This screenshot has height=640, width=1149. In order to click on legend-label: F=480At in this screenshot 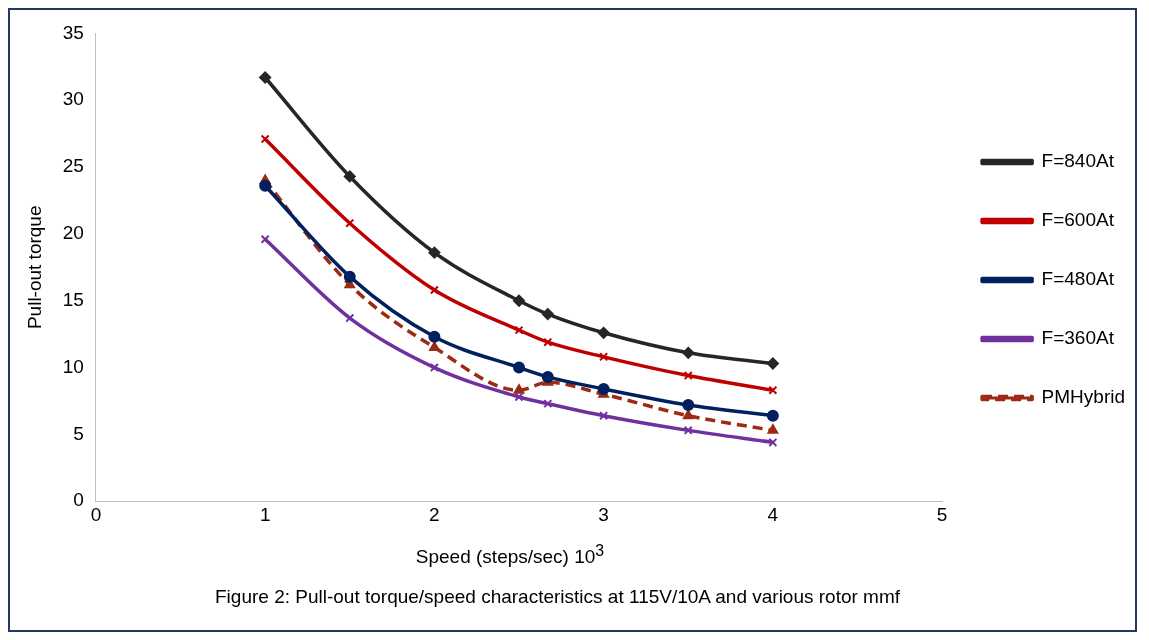, I will do `click(1078, 279)`.